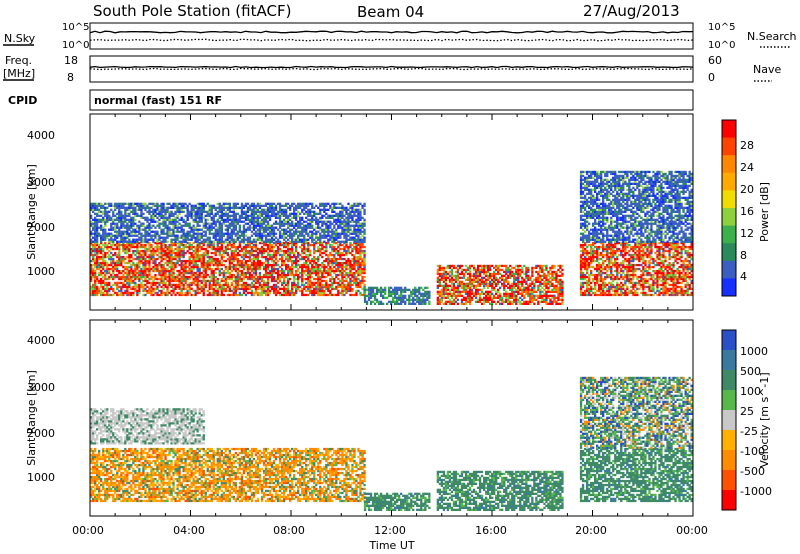 The image size is (800, 554). What do you see at coordinates (298, 255) in the screenshot?
I see `power-data-cell-1973` at bounding box center [298, 255].